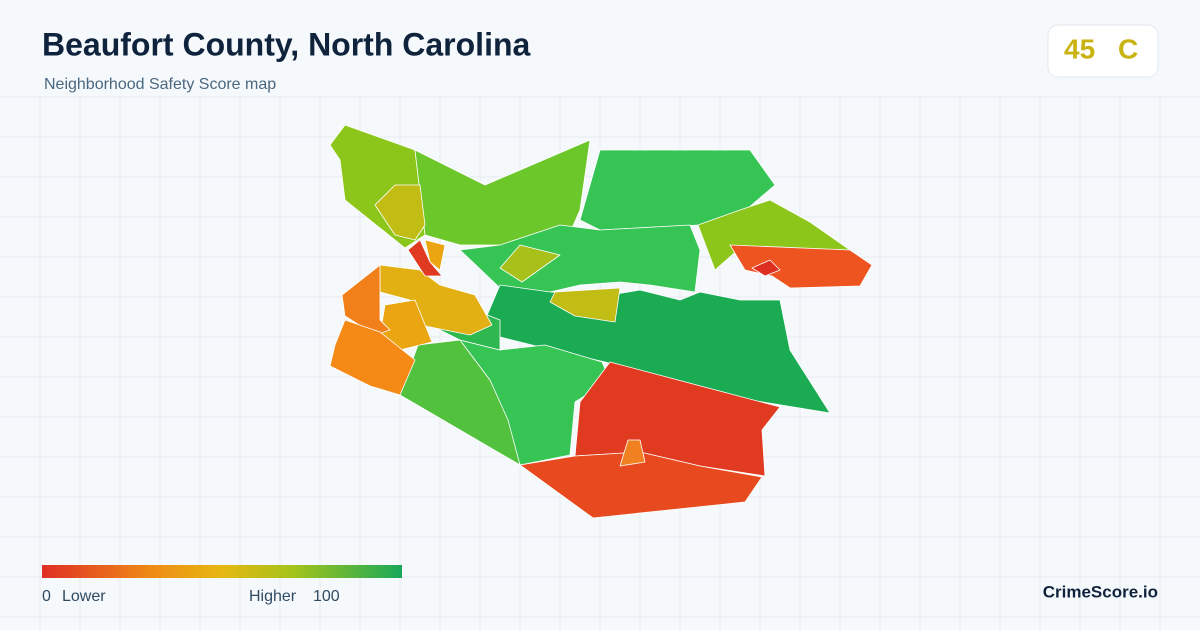  What do you see at coordinates (46, 596) in the screenshot?
I see `legend-min: 0` at bounding box center [46, 596].